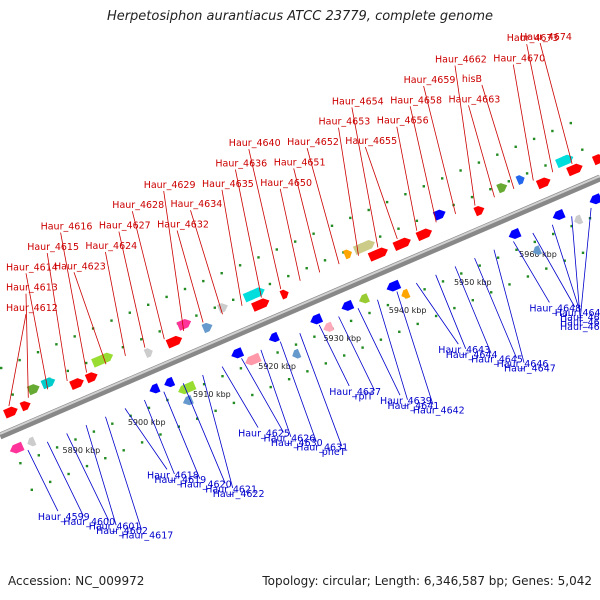 This screenshot has width=600, height=600. I want to click on gene-label: Haur_4663, so click(475, 99).